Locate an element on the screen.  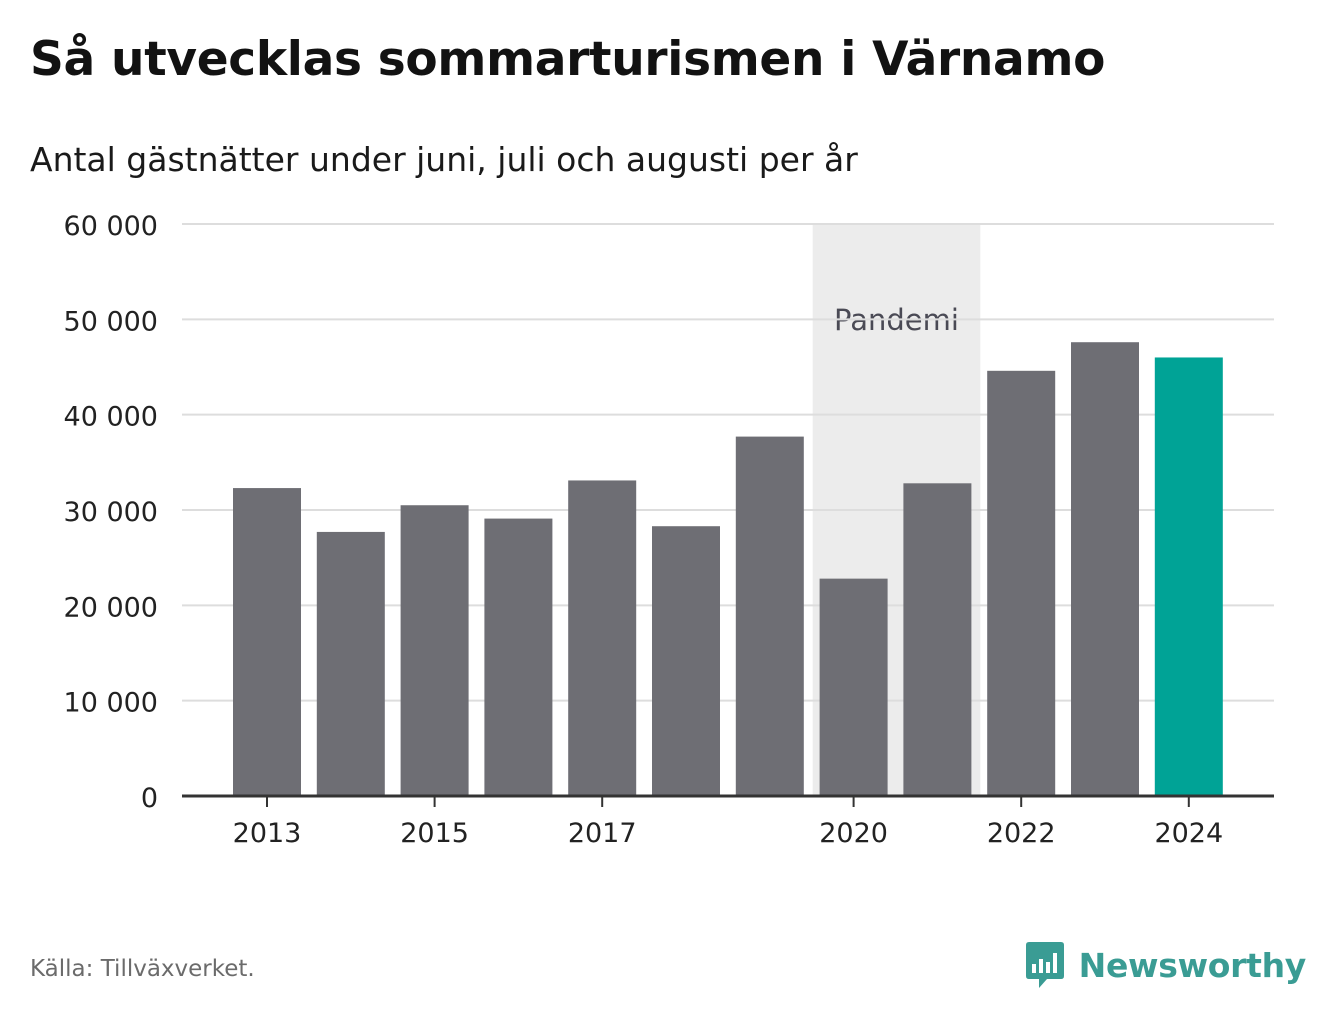
bar-2021 is located at coordinates (937, 639).